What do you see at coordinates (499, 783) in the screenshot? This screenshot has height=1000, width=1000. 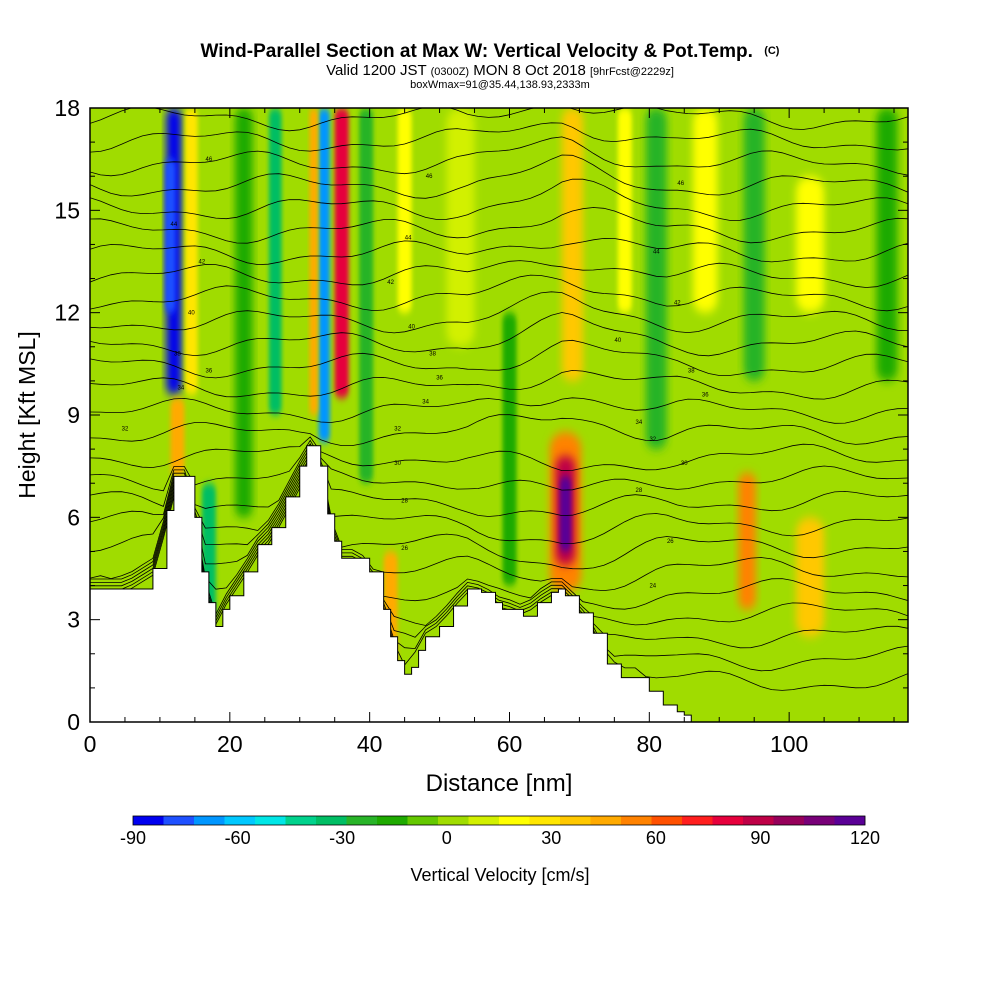 I see `x-axis-label: Distance [nm]` at bounding box center [499, 783].